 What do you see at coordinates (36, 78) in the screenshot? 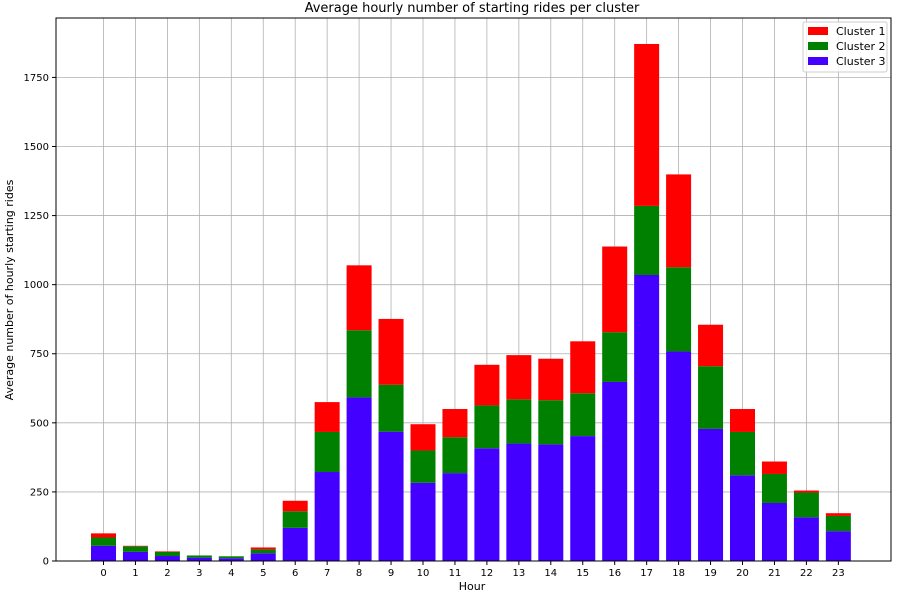
I see `y-tick-label: 1750` at bounding box center [36, 78].